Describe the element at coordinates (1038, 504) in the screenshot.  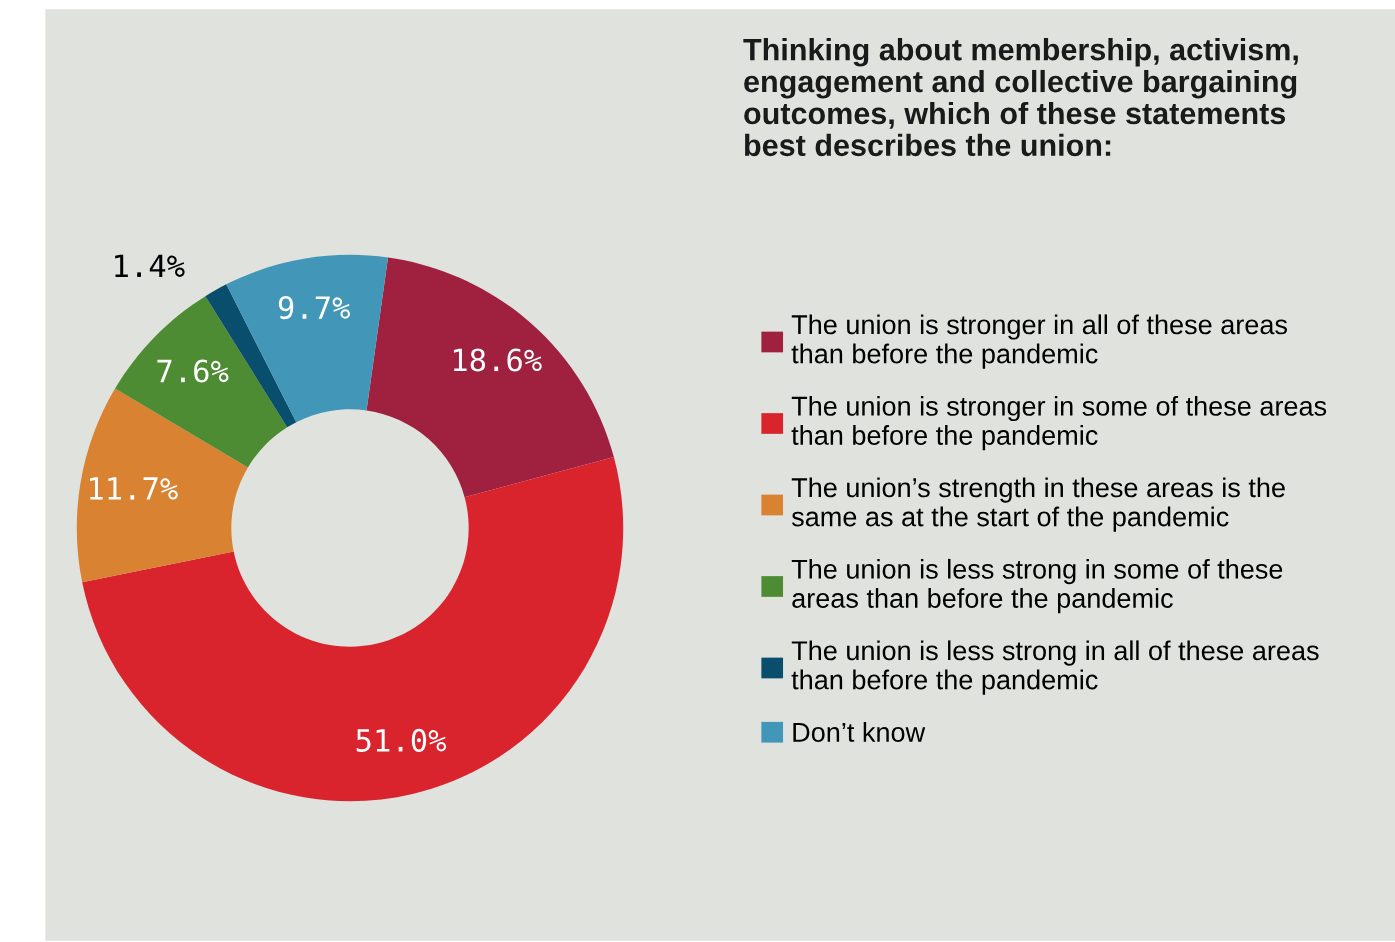
I see `legend-label: The union’s strength in these areas is the same as at the start of the pandemic` at that location.